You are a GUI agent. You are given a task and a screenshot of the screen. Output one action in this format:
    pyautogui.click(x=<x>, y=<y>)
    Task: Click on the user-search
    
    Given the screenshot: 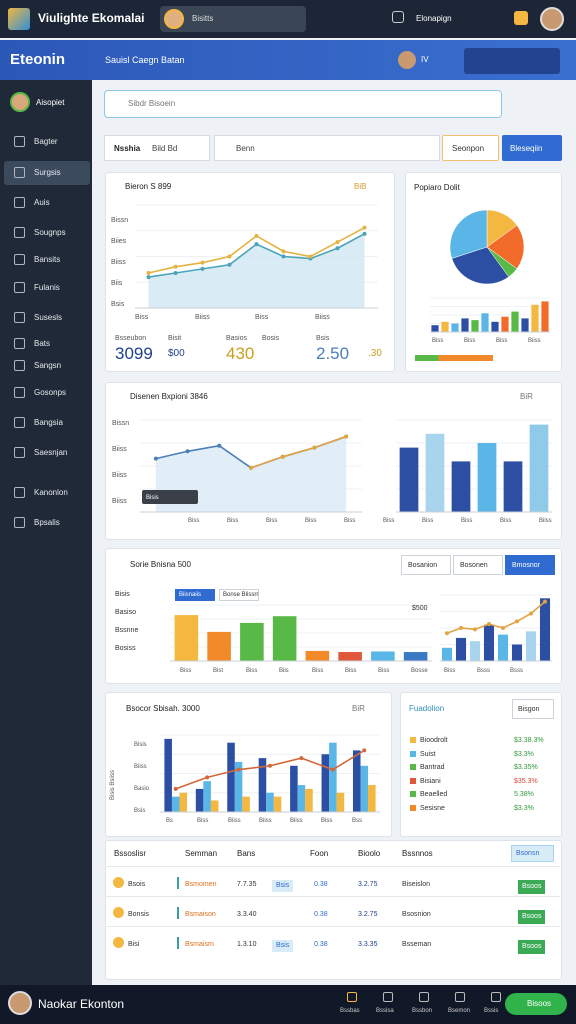 What is the action you would take?
    pyautogui.click(x=233, y=19)
    